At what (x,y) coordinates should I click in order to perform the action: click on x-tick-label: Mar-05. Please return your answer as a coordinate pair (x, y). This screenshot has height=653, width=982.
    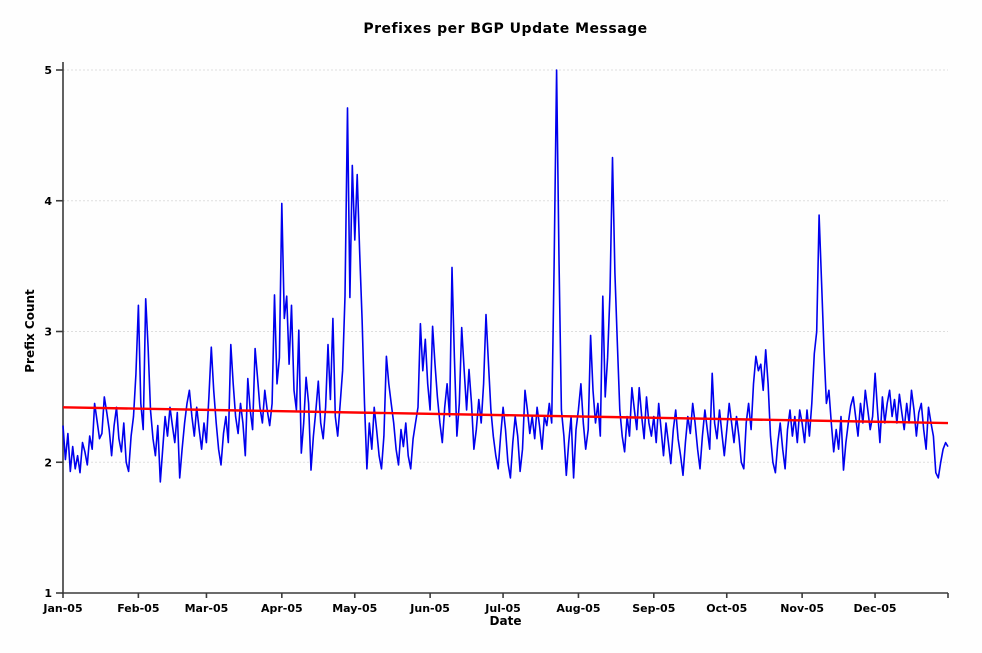
    Looking at the image, I should click on (207, 608).